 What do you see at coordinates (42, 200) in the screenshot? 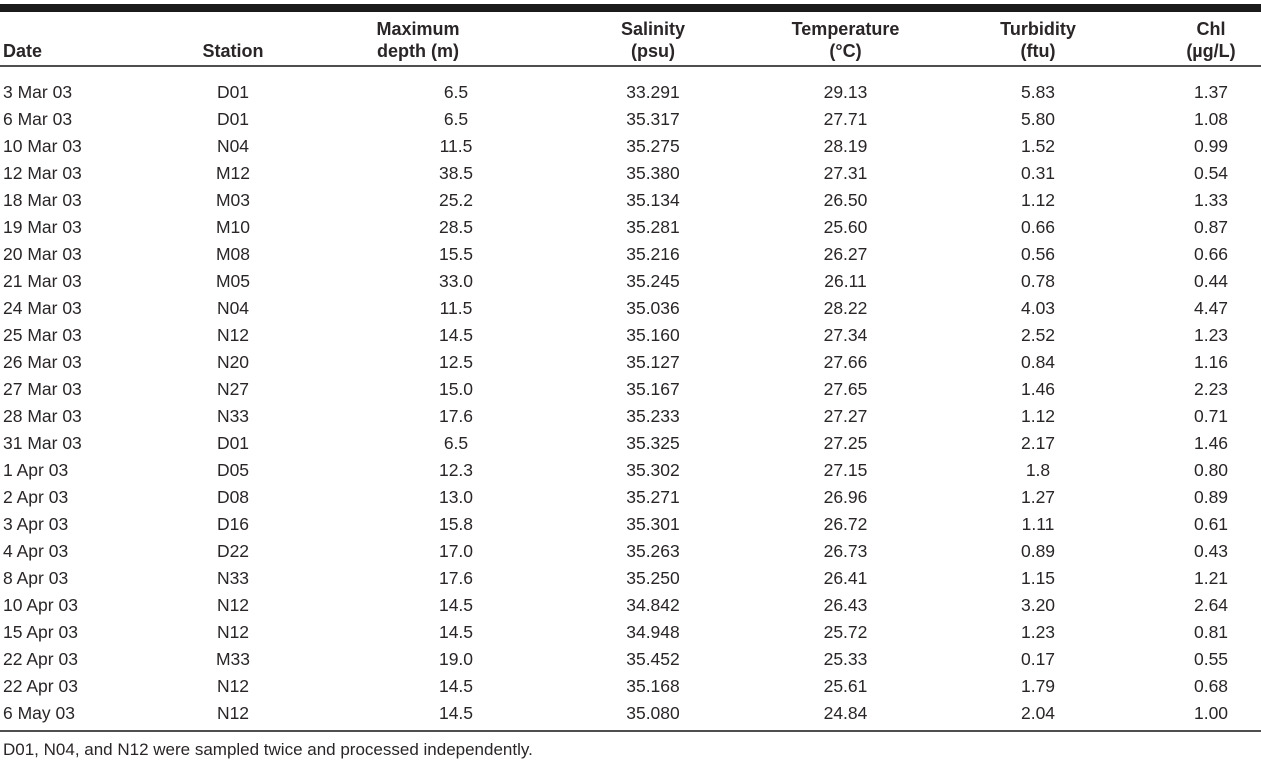
I see `cell-date: 18 Mar 03` at bounding box center [42, 200].